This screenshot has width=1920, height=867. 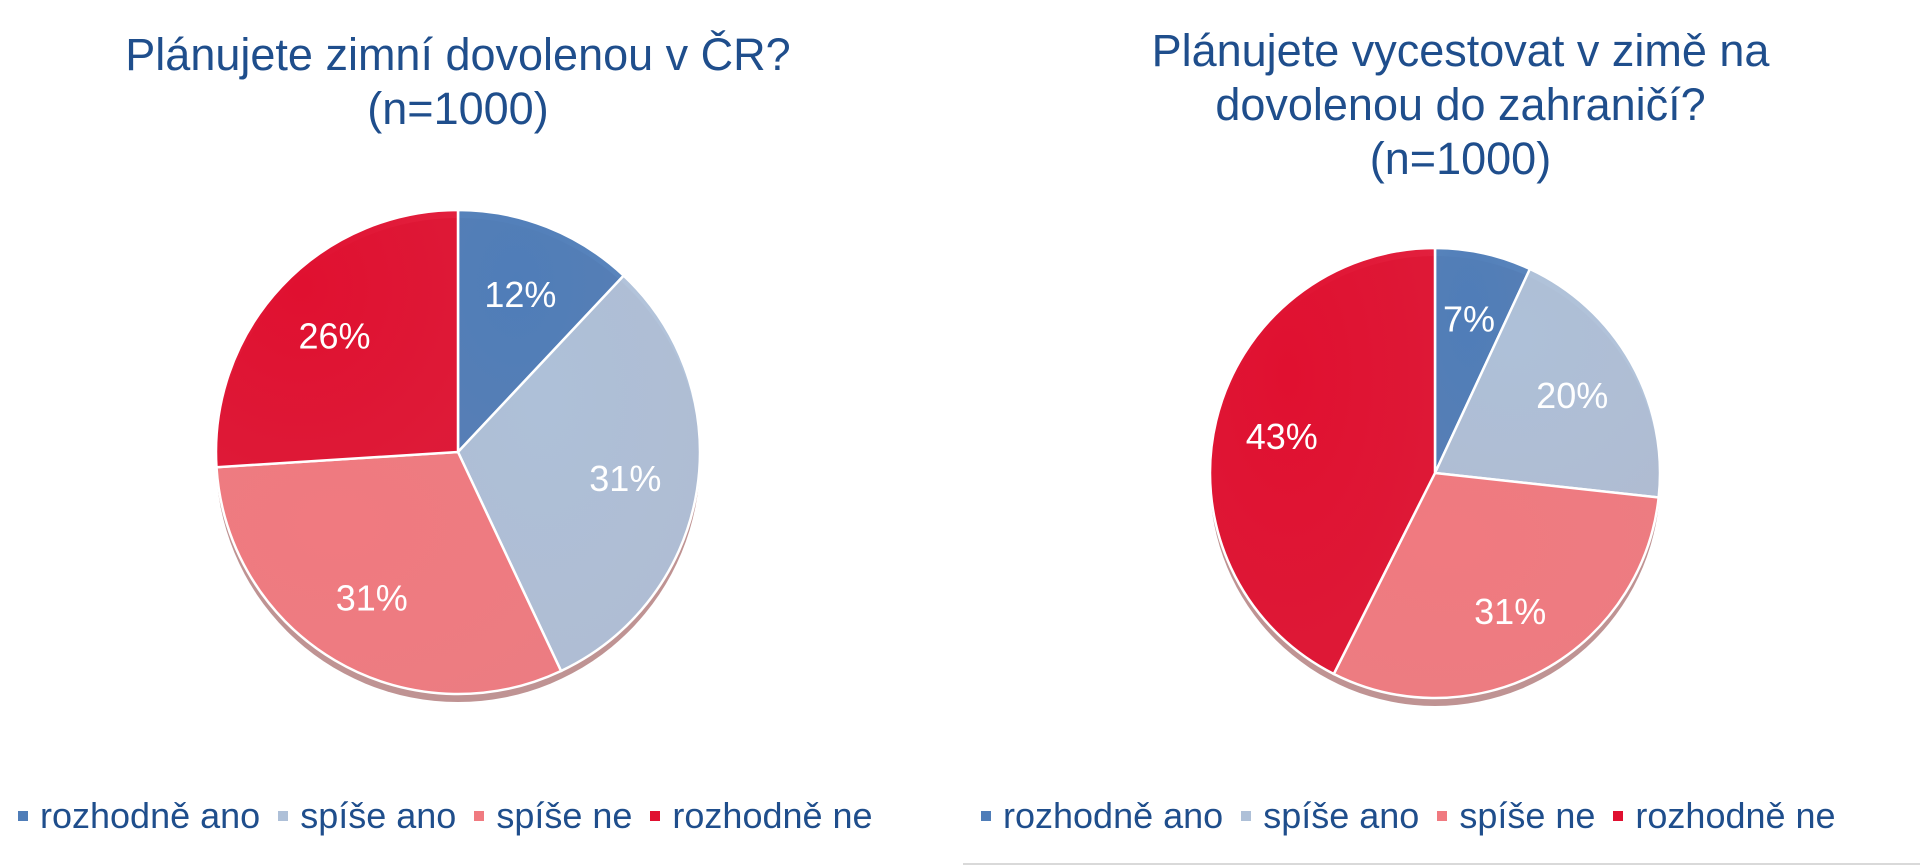 I want to click on pie-chart: 12% 31% 31% 26%, so click(x=458, y=455).